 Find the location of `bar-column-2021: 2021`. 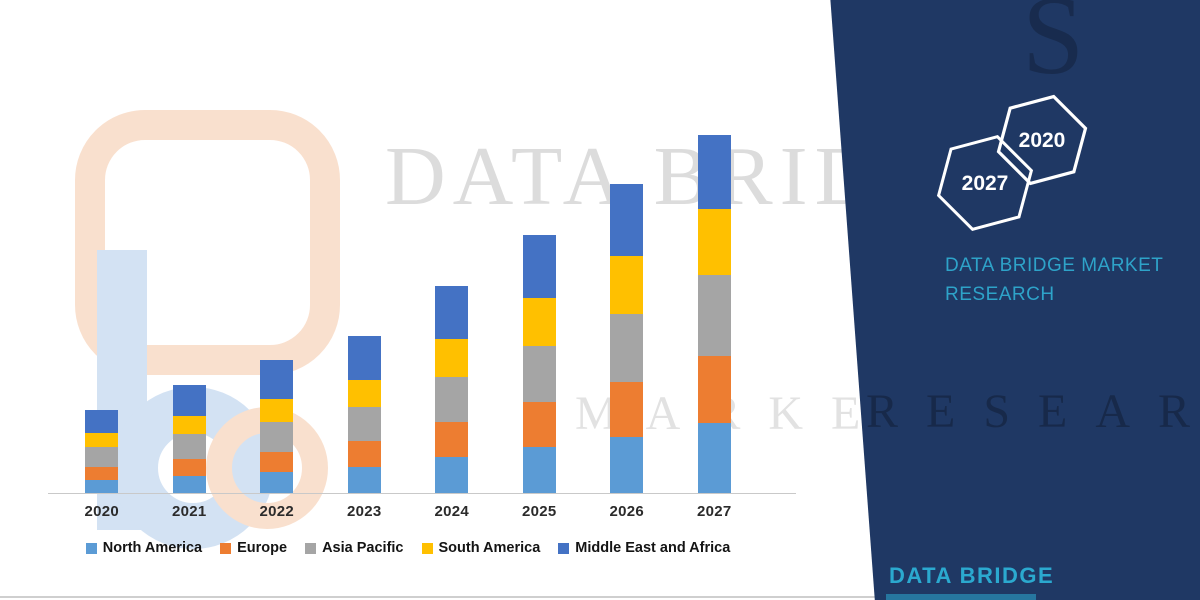

bar-column-2021: 2021 is located at coordinates (190, 260).